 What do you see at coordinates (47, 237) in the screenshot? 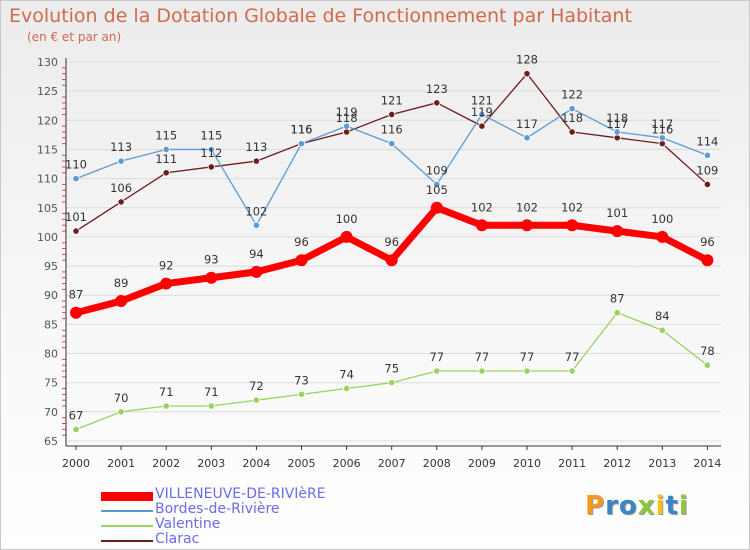
I see `y-tick-label: 100` at bounding box center [47, 237].